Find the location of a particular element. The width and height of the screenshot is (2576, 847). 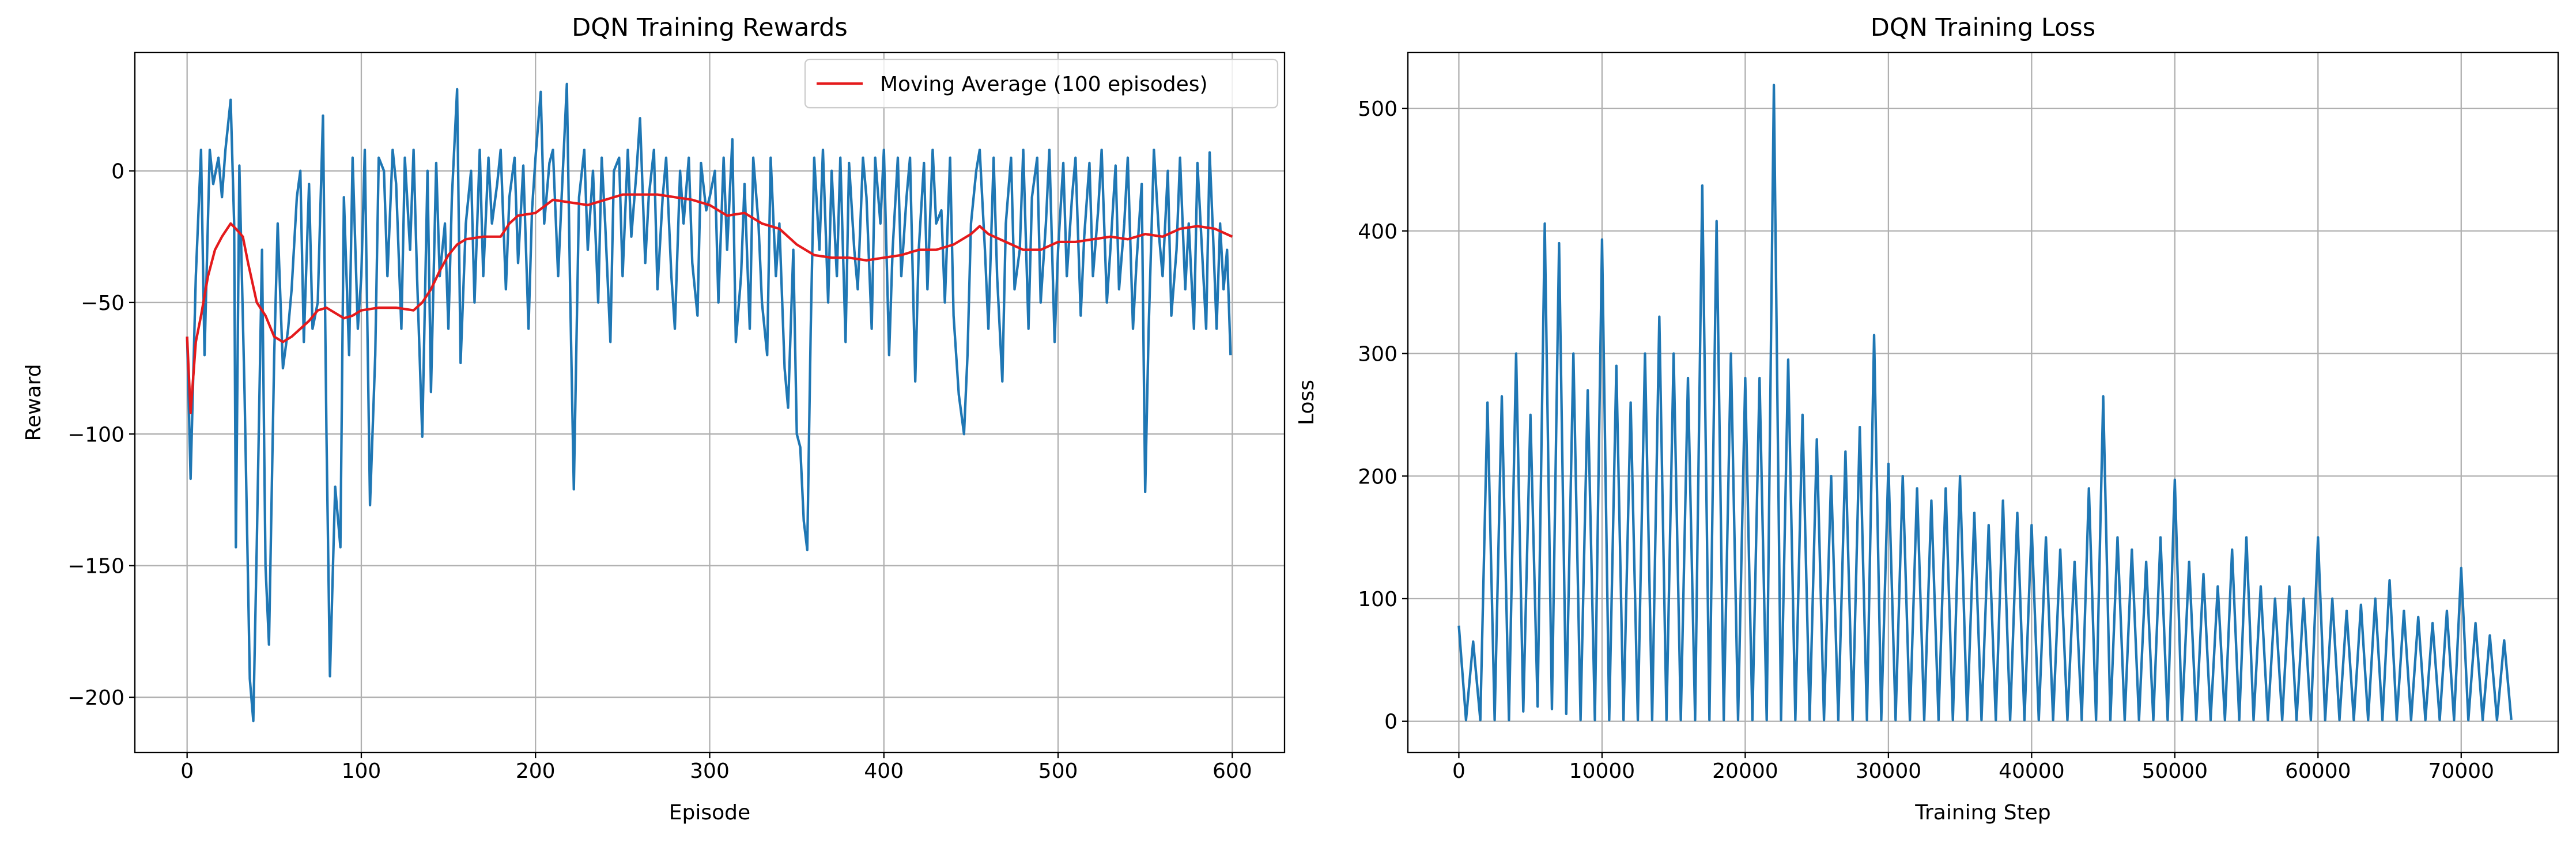

x-tick-label: 10000 is located at coordinates (1602, 771).